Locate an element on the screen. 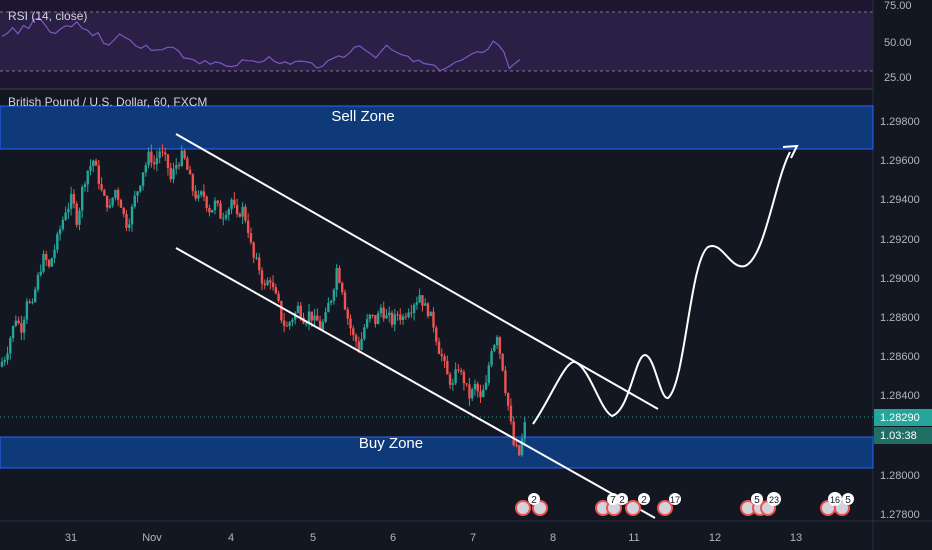 The height and width of the screenshot is (550, 932). event-count: 2 is located at coordinates (644, 500).